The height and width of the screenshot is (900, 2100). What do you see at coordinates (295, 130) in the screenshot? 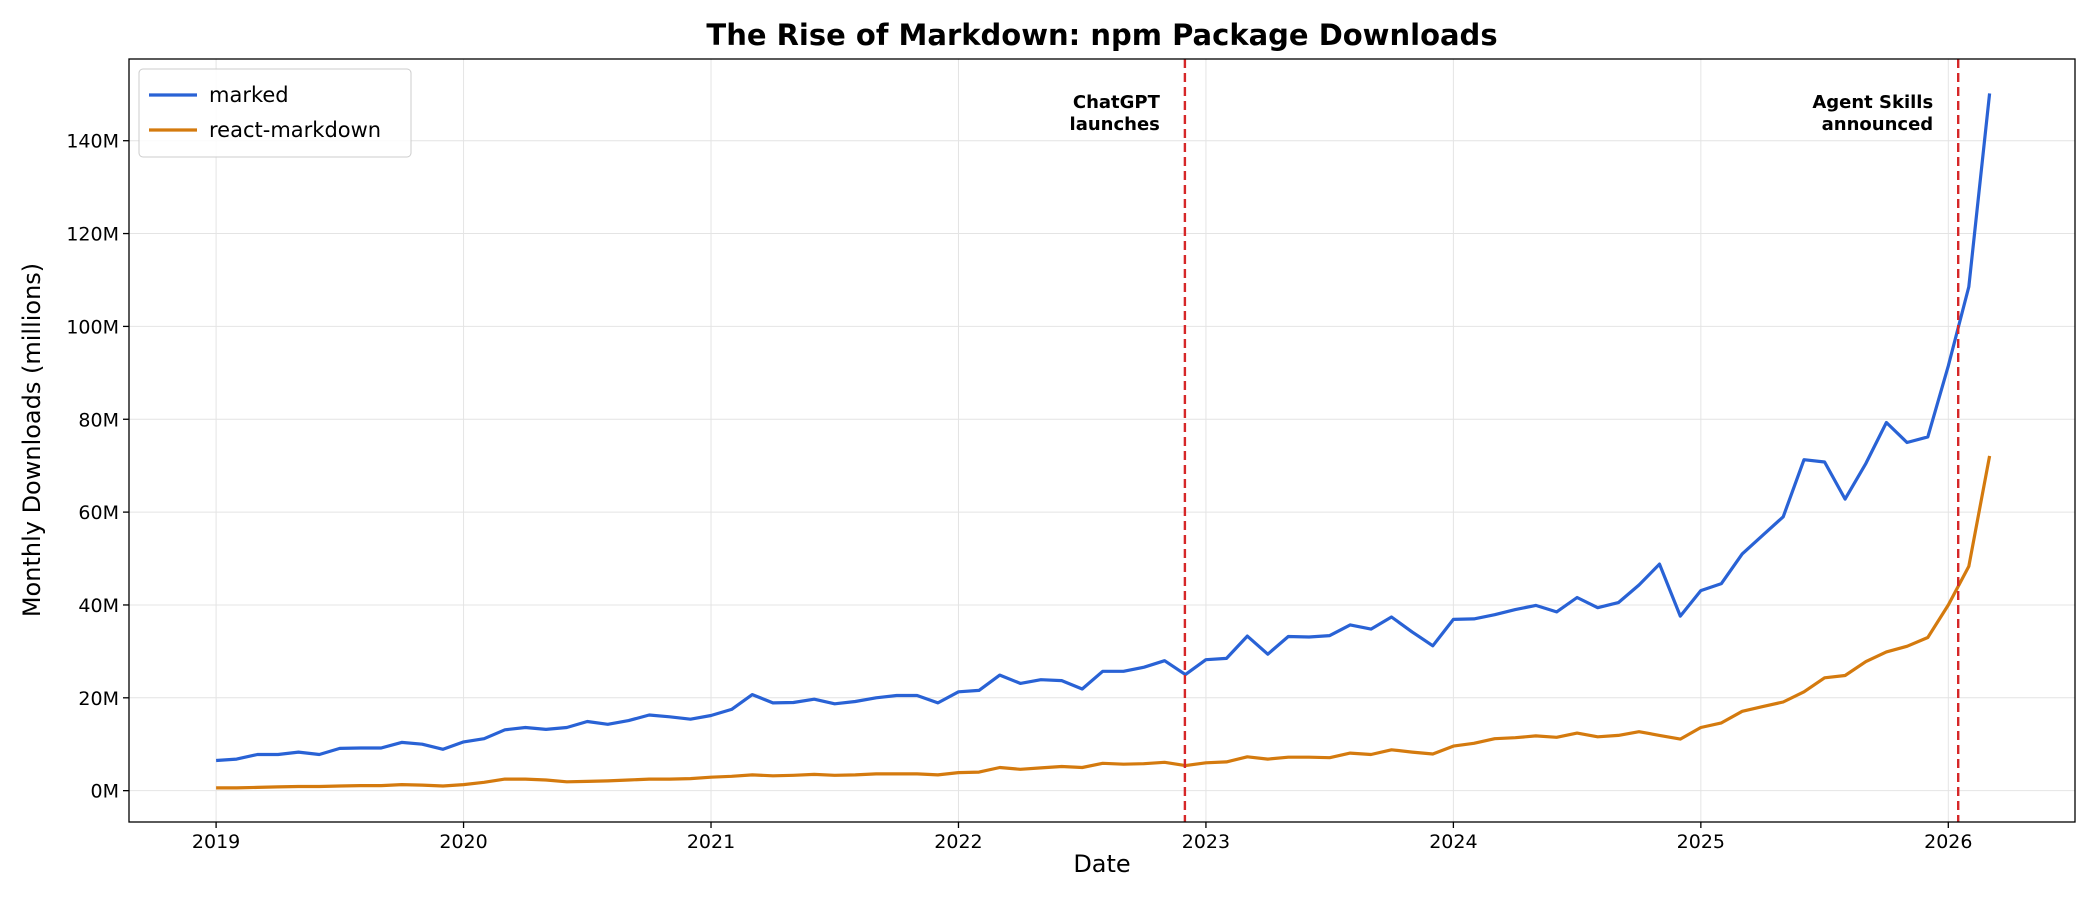
I see `legend-label: react-markdown` at bounding box center [295, 130].